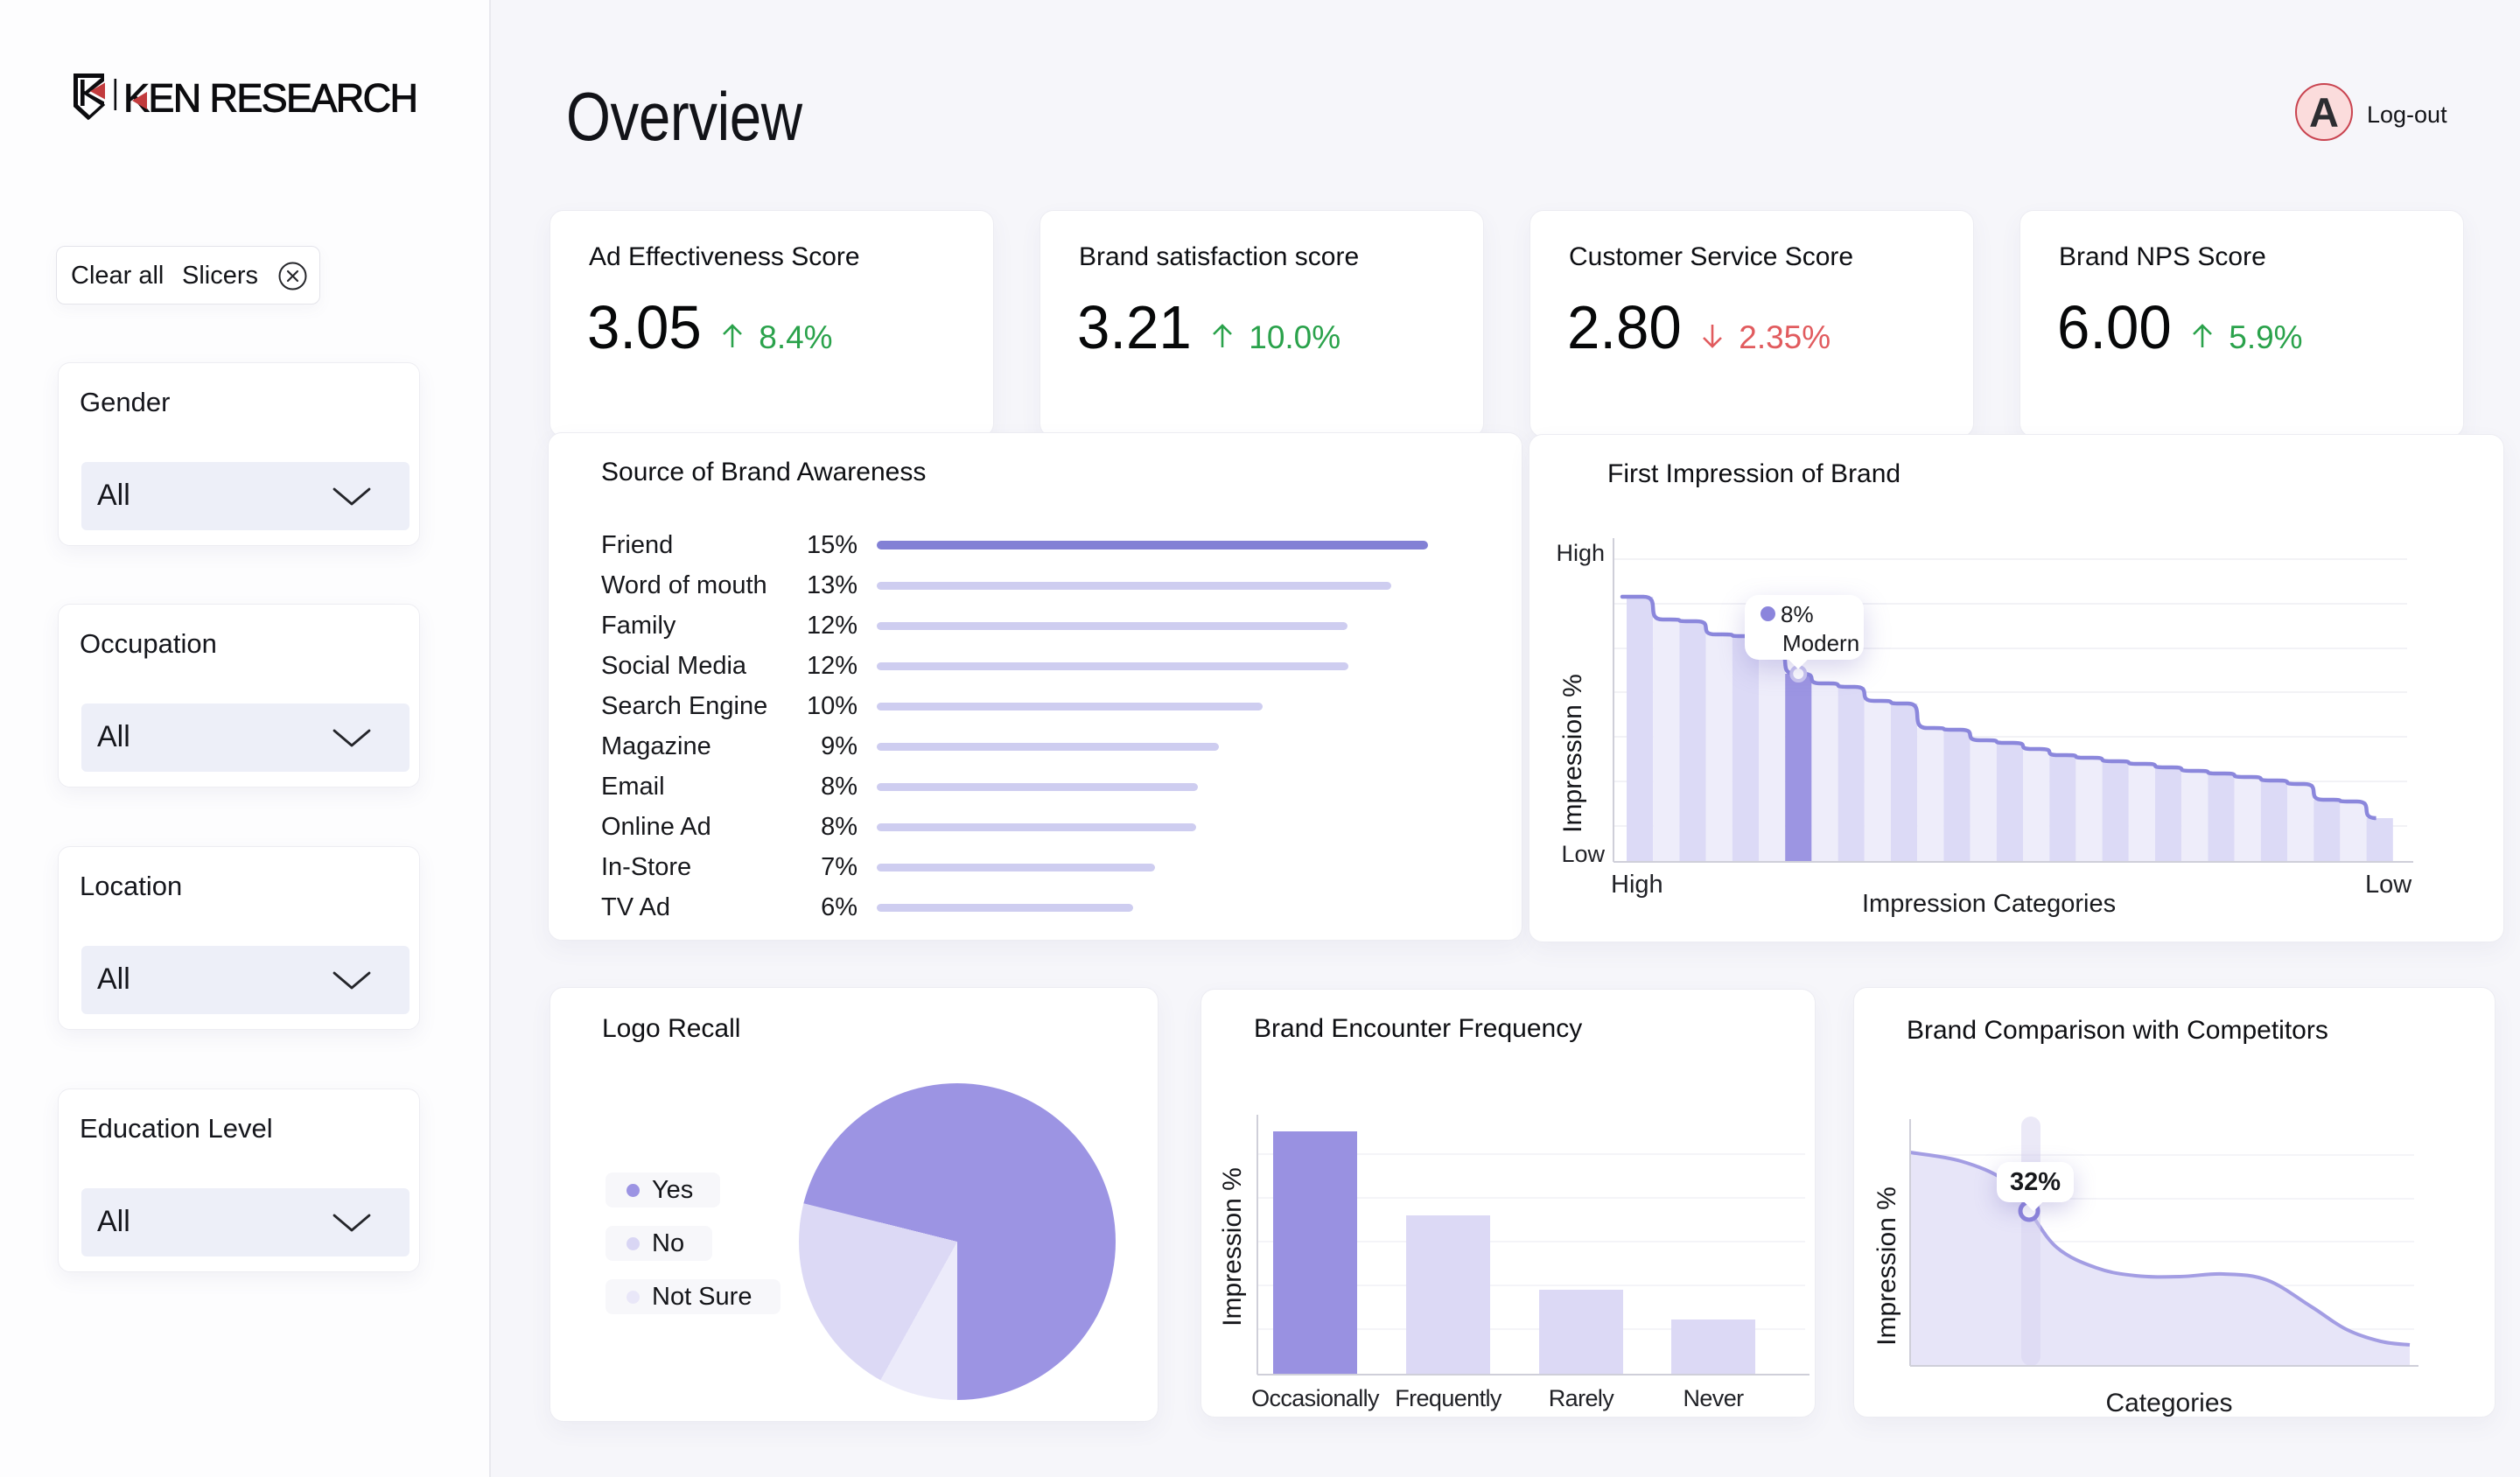 This screenshot has width=2520, height=1477. What do you see at coordinates (270, 98) in the screenshot?
I see `svg-text: KEN RESEARCH` at bounding box center [270, 98].